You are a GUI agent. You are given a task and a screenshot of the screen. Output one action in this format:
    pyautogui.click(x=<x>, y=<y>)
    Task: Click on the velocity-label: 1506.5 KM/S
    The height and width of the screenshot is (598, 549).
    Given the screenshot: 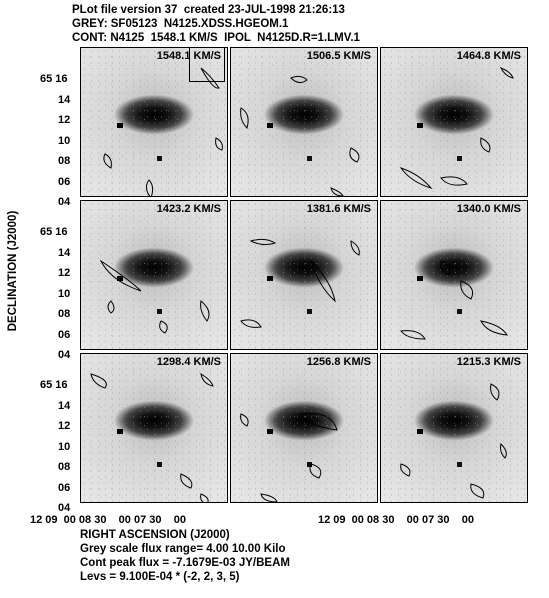 What is the action you would take?
    pyautogui.click(x=338, y=56)
    